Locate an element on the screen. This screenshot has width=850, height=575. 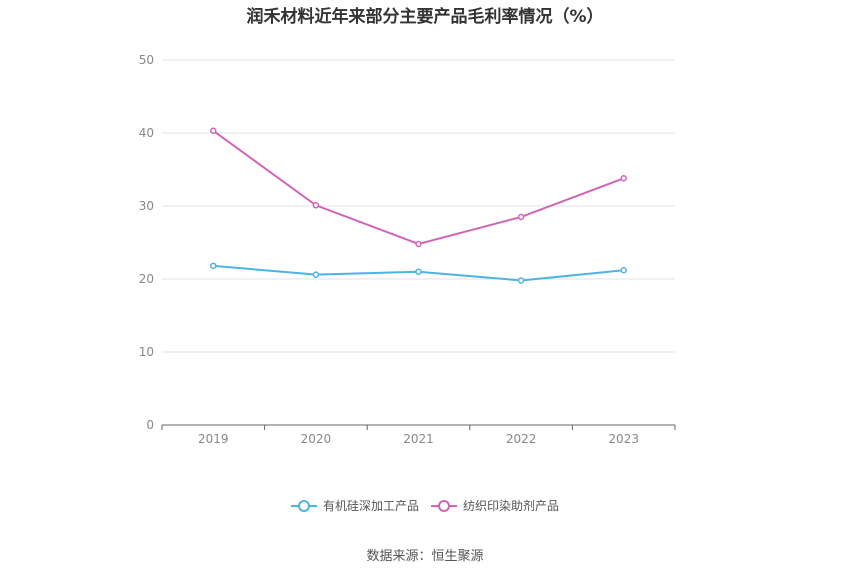
y-tick-label: 10 is located at coordinates (146, 352).